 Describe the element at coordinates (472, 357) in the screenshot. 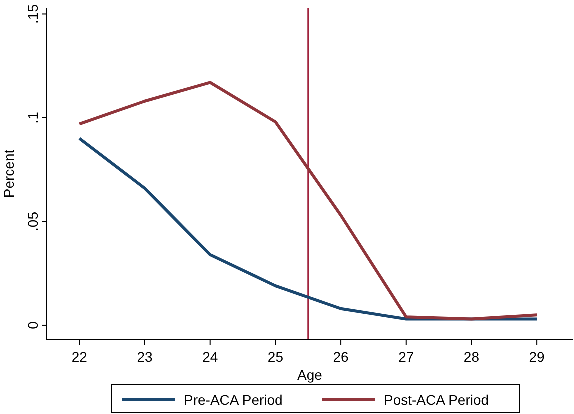

I see `x-tick-label: 28` at that location.